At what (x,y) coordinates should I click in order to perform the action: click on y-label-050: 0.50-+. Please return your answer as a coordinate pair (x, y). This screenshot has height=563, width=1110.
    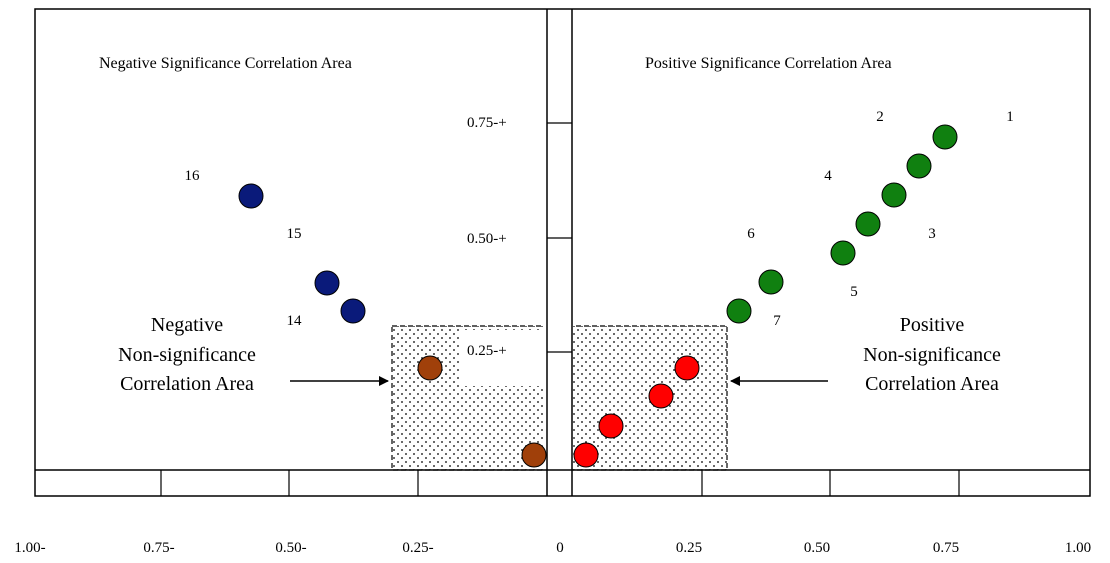
    Looking at the image, I should click on (487, 239).